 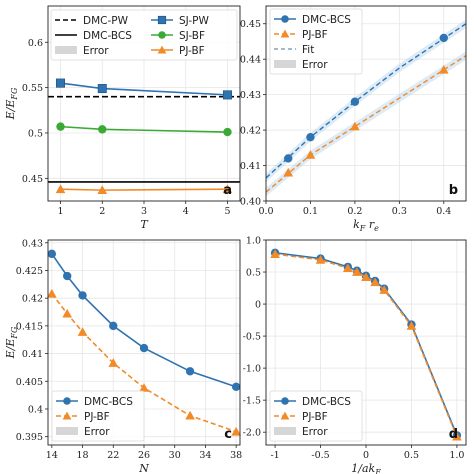 I want to click on series-line-pj-bf, so click(x=144, y=189).